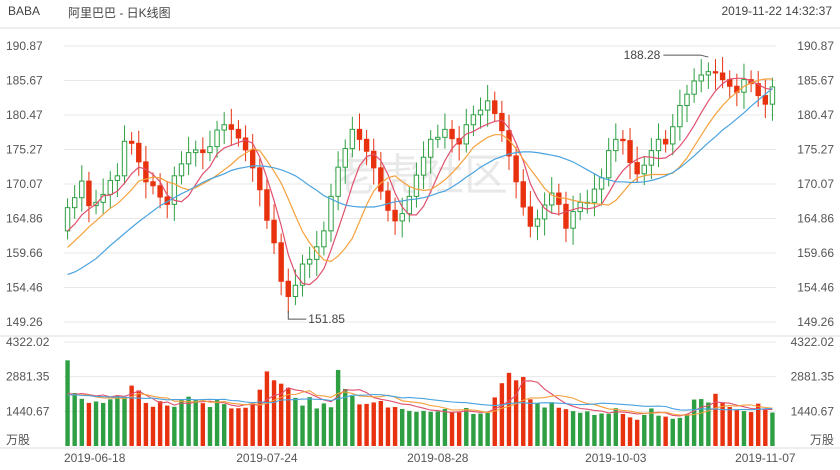 The image size is (840, 470). What do you see at coordinates (24, 288) in the screenshot?
I see `price-tick-label-left: 154.46` at bounding box center [24, 288].